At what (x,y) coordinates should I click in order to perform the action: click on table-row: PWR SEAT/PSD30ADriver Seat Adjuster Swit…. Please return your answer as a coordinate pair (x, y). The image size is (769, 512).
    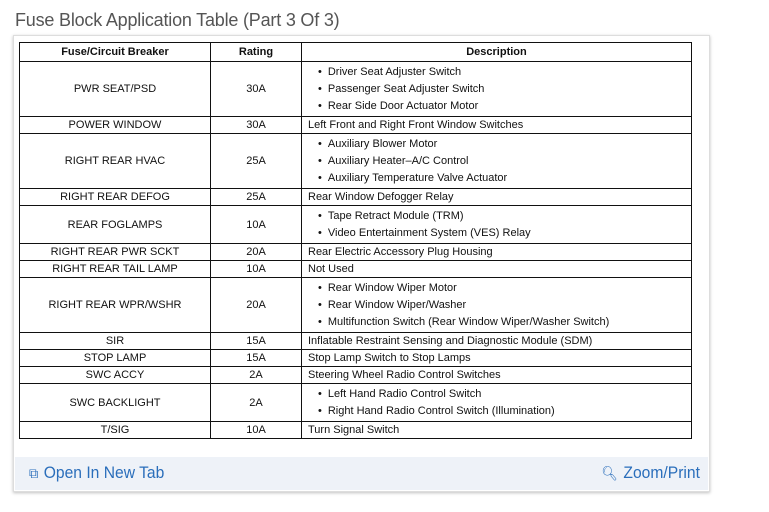
    Looking at the image, I should click on (355, 89).